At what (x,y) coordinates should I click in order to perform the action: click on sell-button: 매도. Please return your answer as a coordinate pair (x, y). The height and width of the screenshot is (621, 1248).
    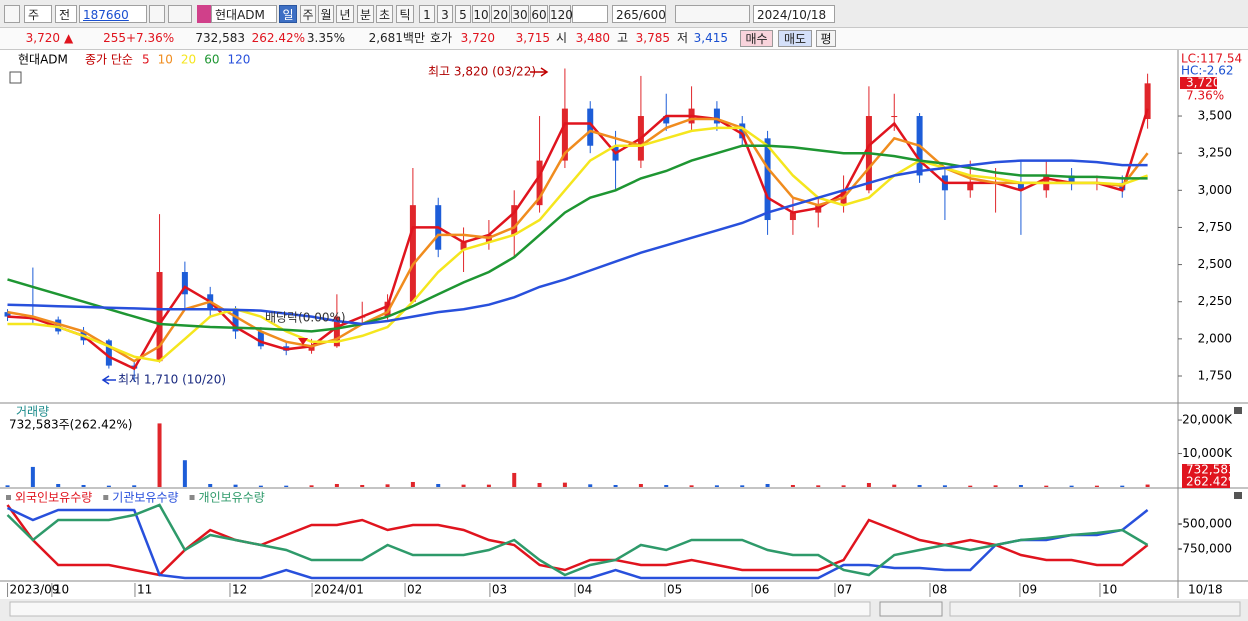
    Looking at the image, I should click on (795, 38).